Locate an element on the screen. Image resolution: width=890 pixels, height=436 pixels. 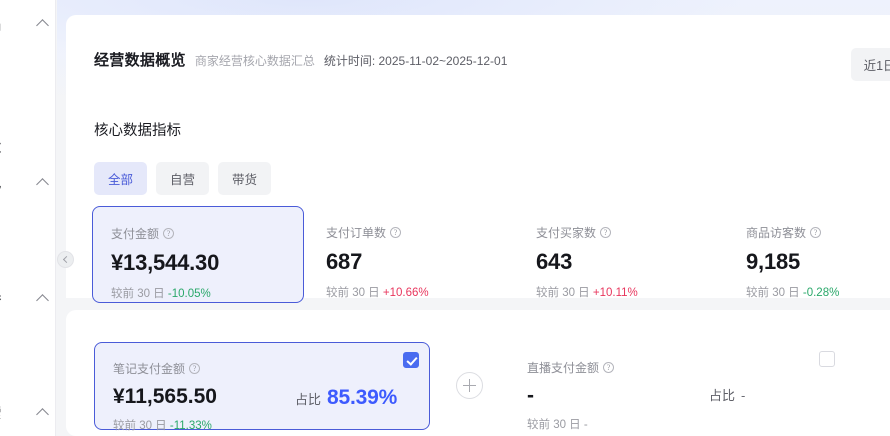
channel-value: - is located at coordinates (530, 395).